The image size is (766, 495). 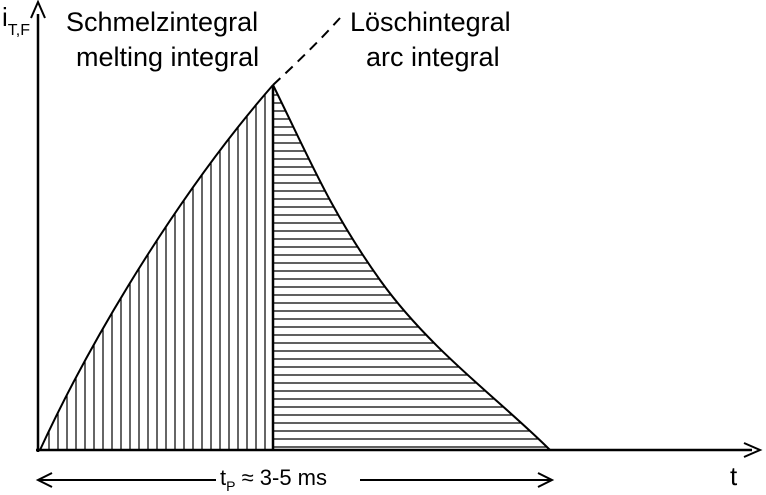 What do you see at coordinates (162, 22) in the screenshot?
I see `melting-integral-label-de: Schmelzintegral` at bounding box center [162, 22].